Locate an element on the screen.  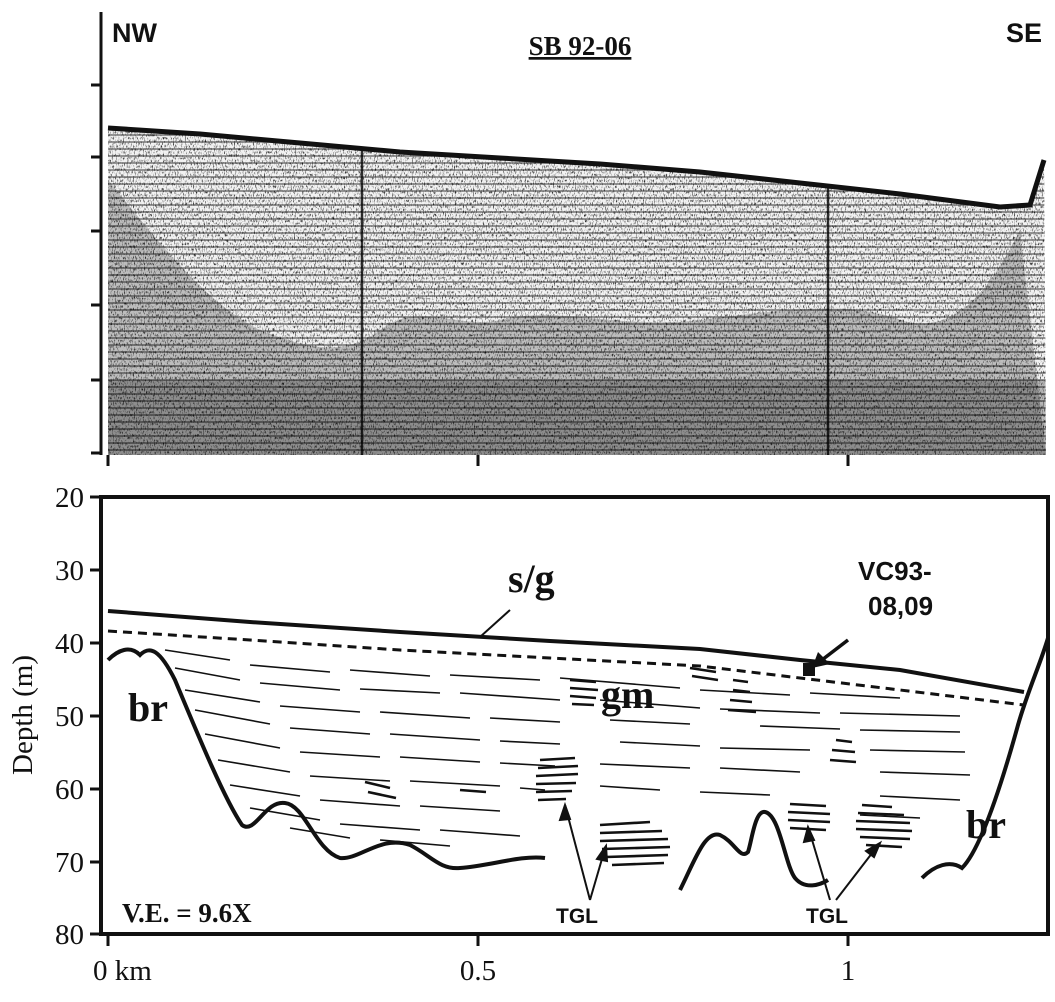
depth-tick: 40 is located at coordinates (69, 644).